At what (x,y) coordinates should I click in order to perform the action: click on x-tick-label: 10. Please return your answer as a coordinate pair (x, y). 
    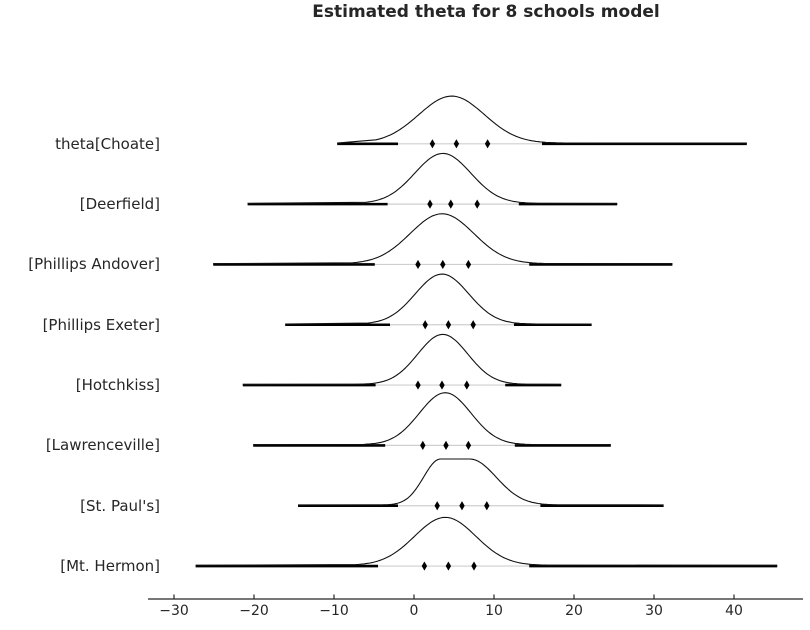
    Looking at the image, I should click on (494, 611).